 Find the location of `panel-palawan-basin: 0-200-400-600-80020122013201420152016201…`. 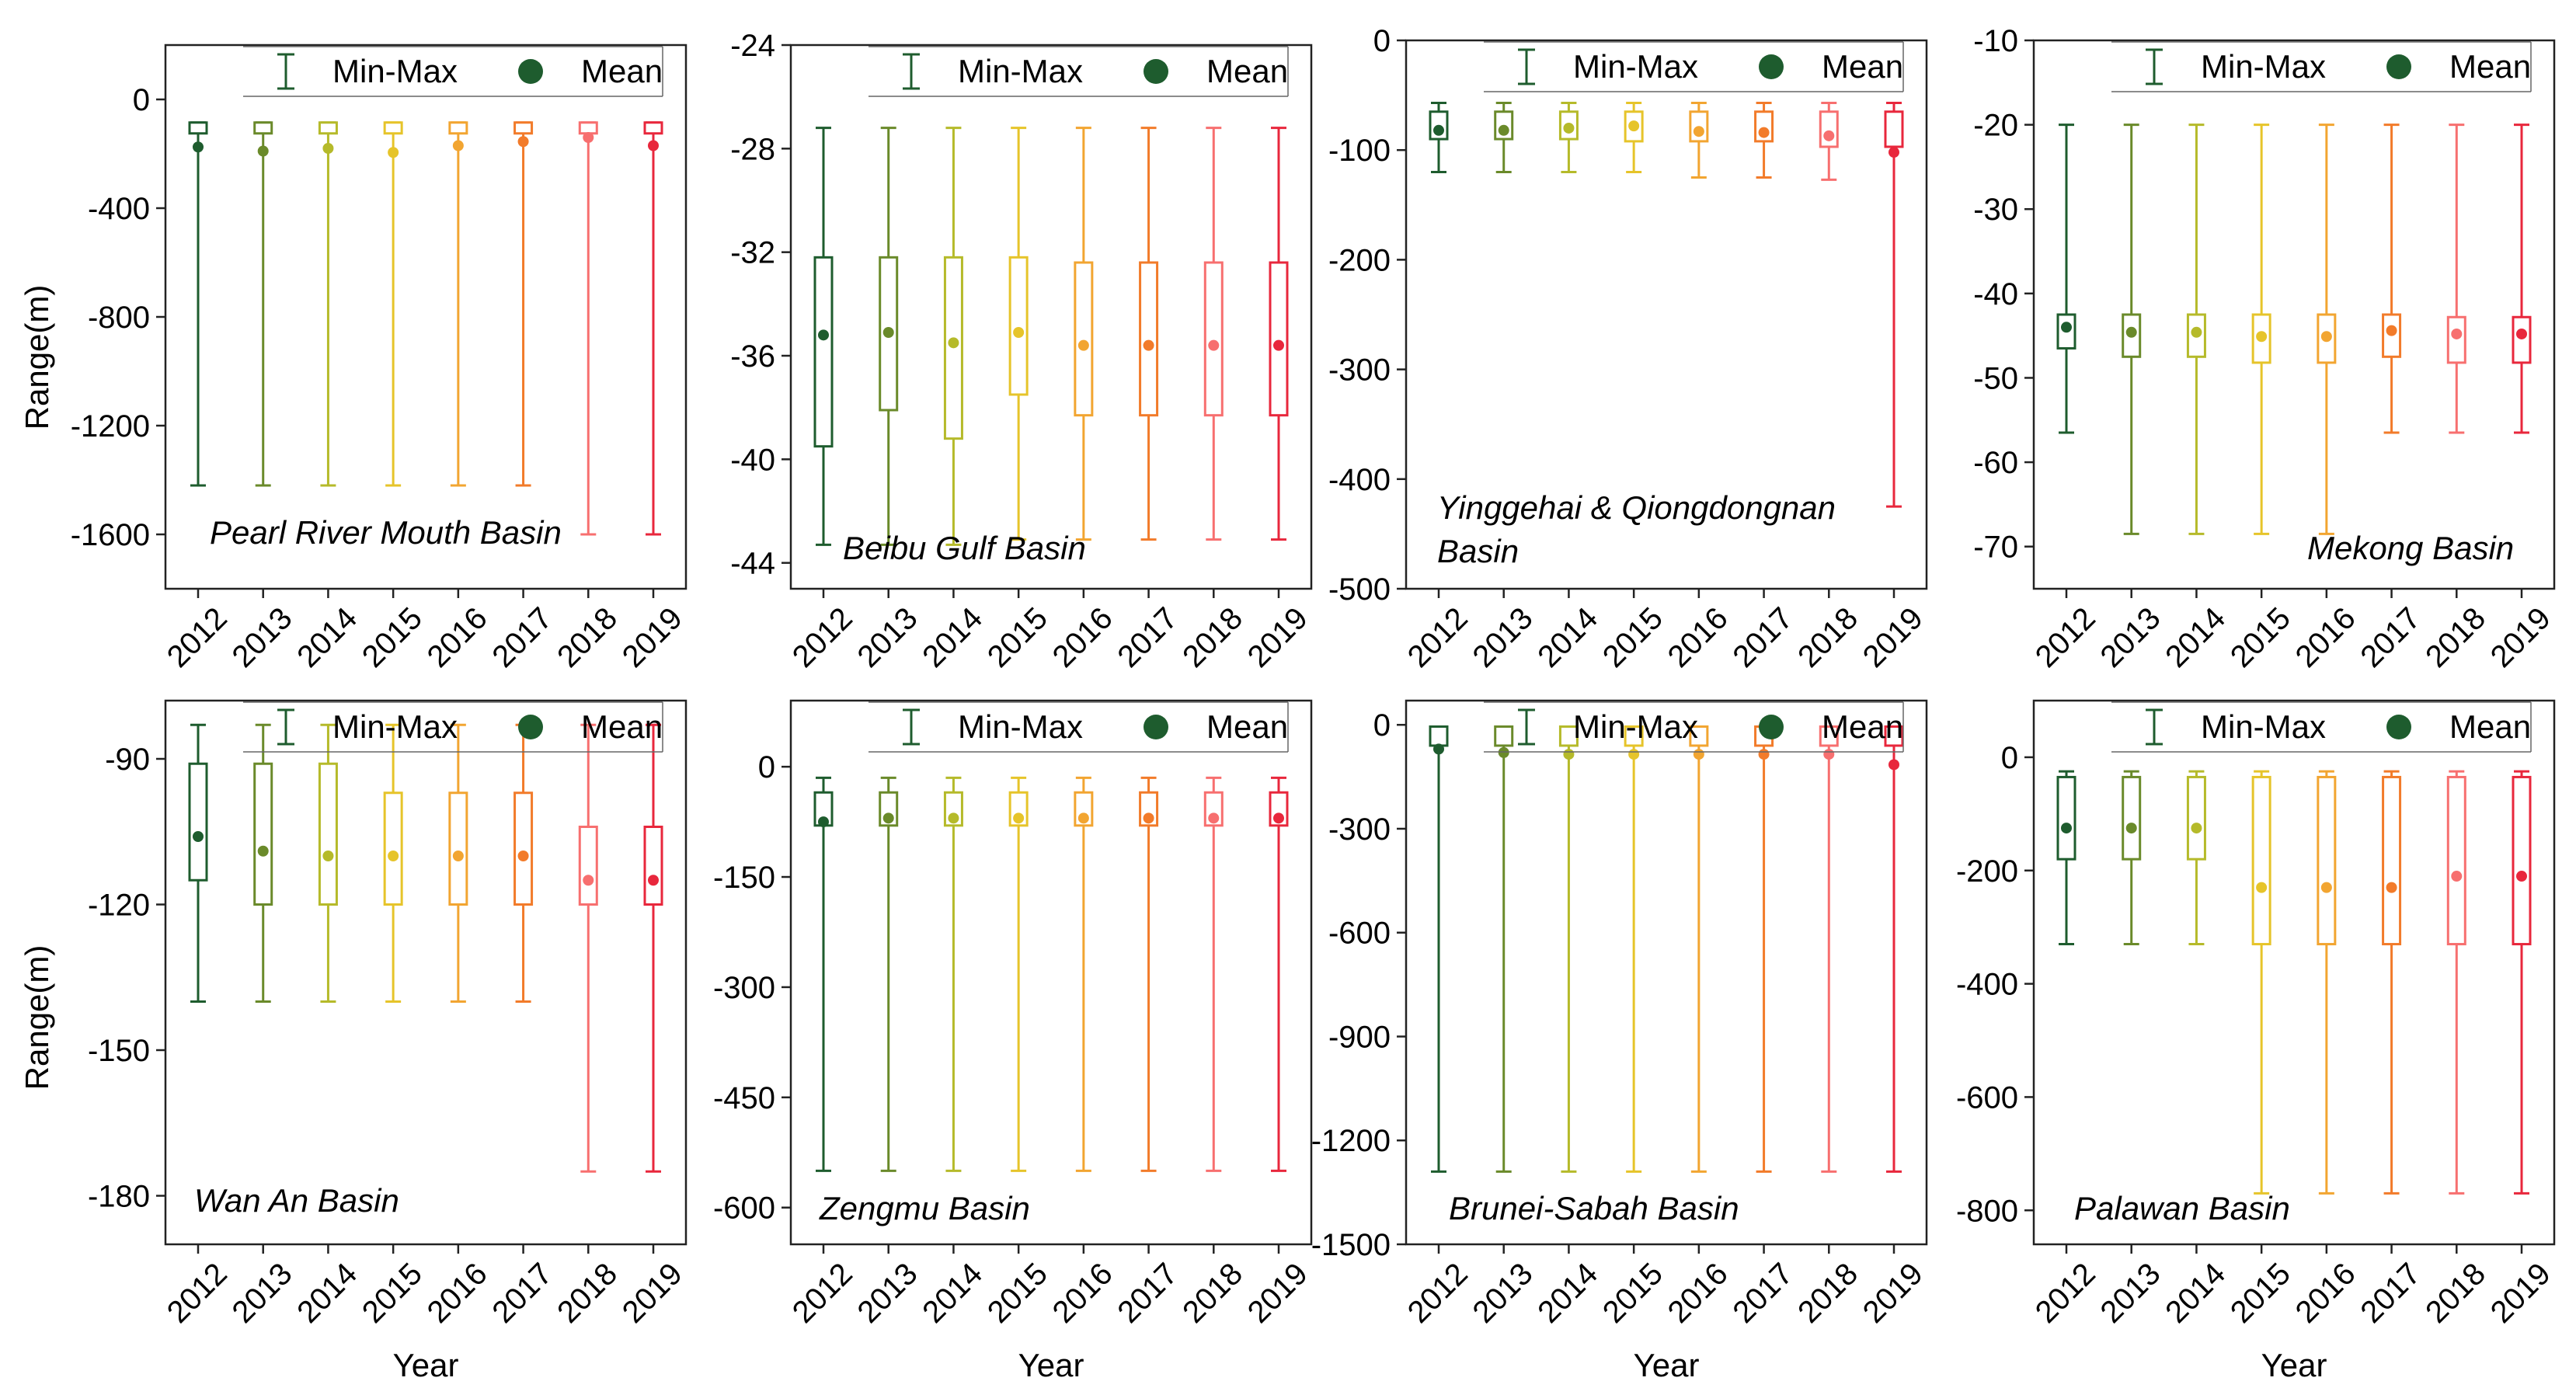

panel-palawan-basin: 0-200-400-600-80020122013201420152016201… is located at coordinates (2256, 1041).